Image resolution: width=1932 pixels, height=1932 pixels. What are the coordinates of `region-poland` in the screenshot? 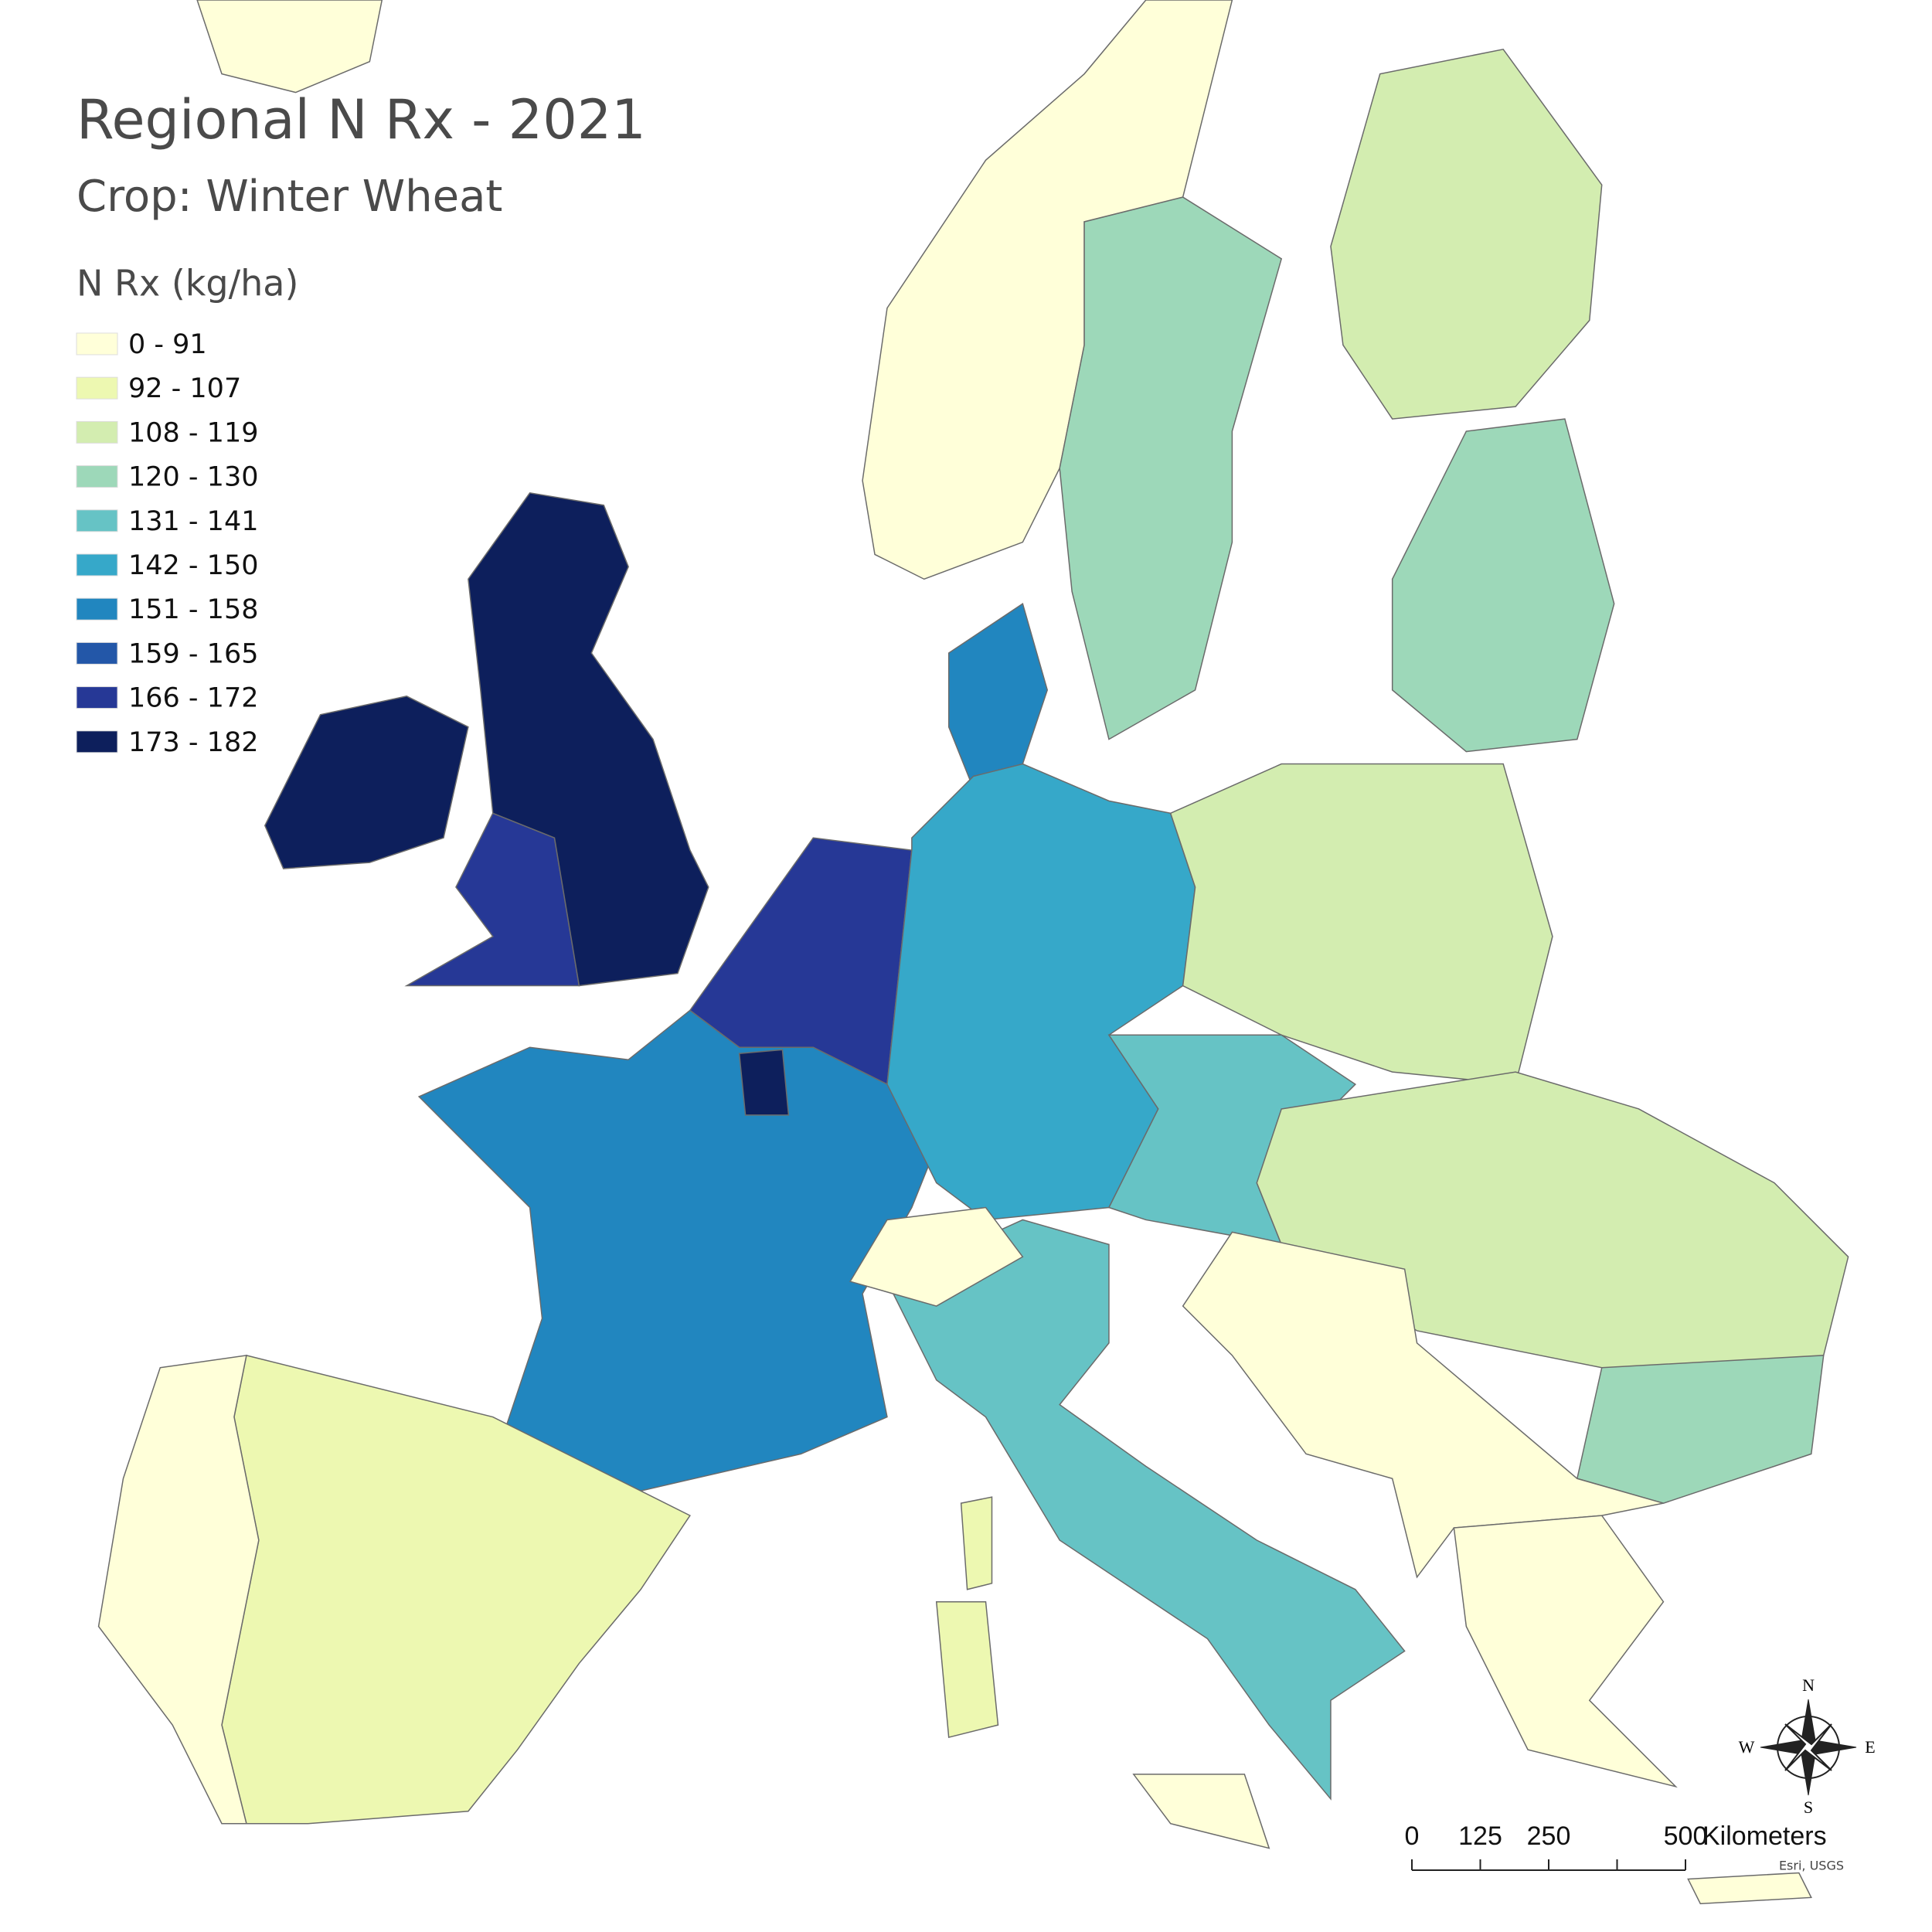 It's located at (1362, 925).